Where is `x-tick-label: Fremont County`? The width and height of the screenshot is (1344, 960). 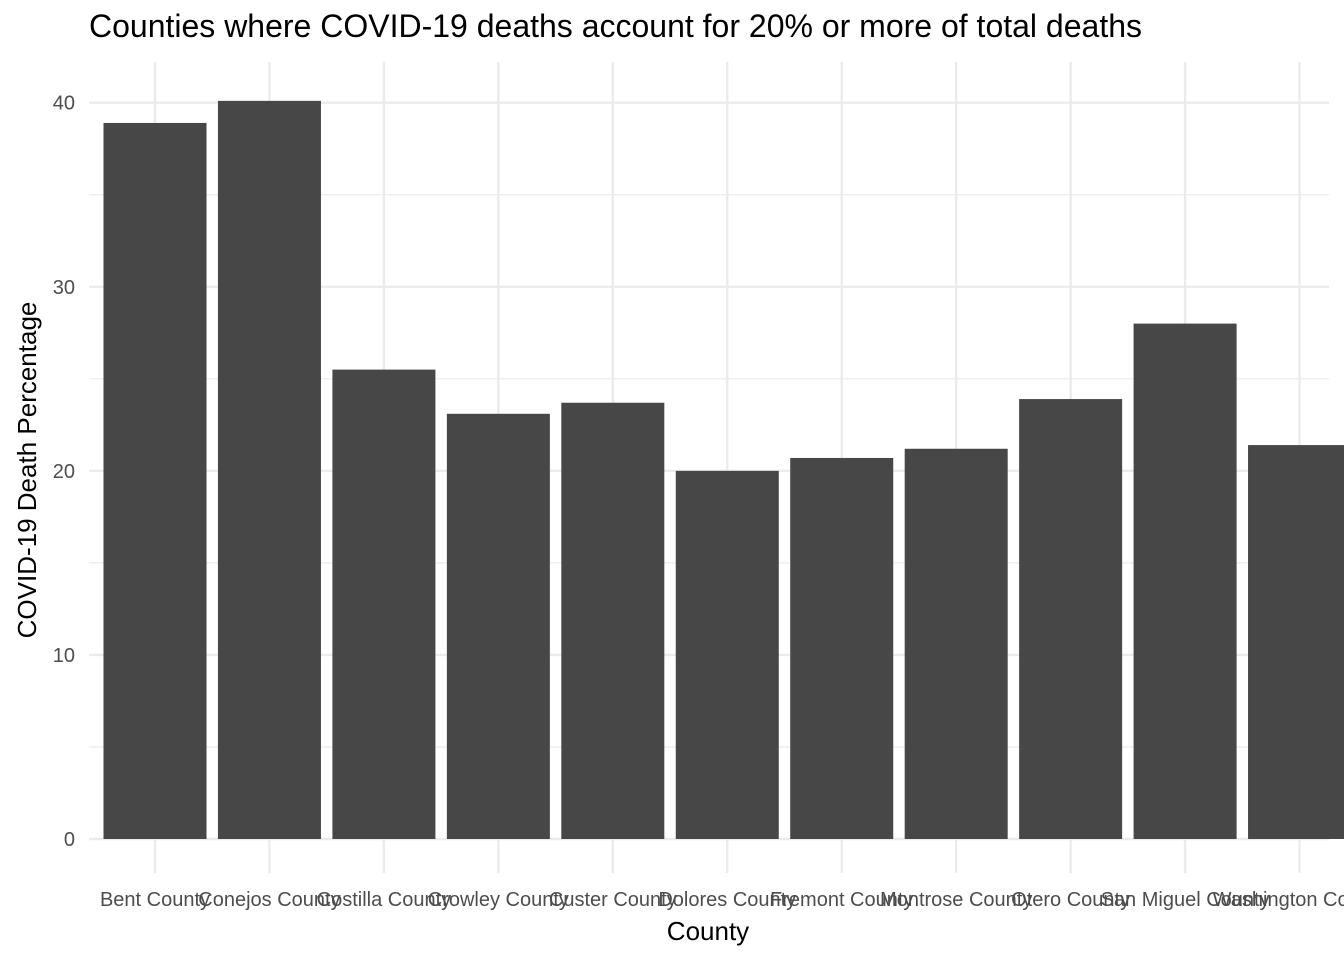
x-tick-label: Fremont County is located at coordinates (841, 900).